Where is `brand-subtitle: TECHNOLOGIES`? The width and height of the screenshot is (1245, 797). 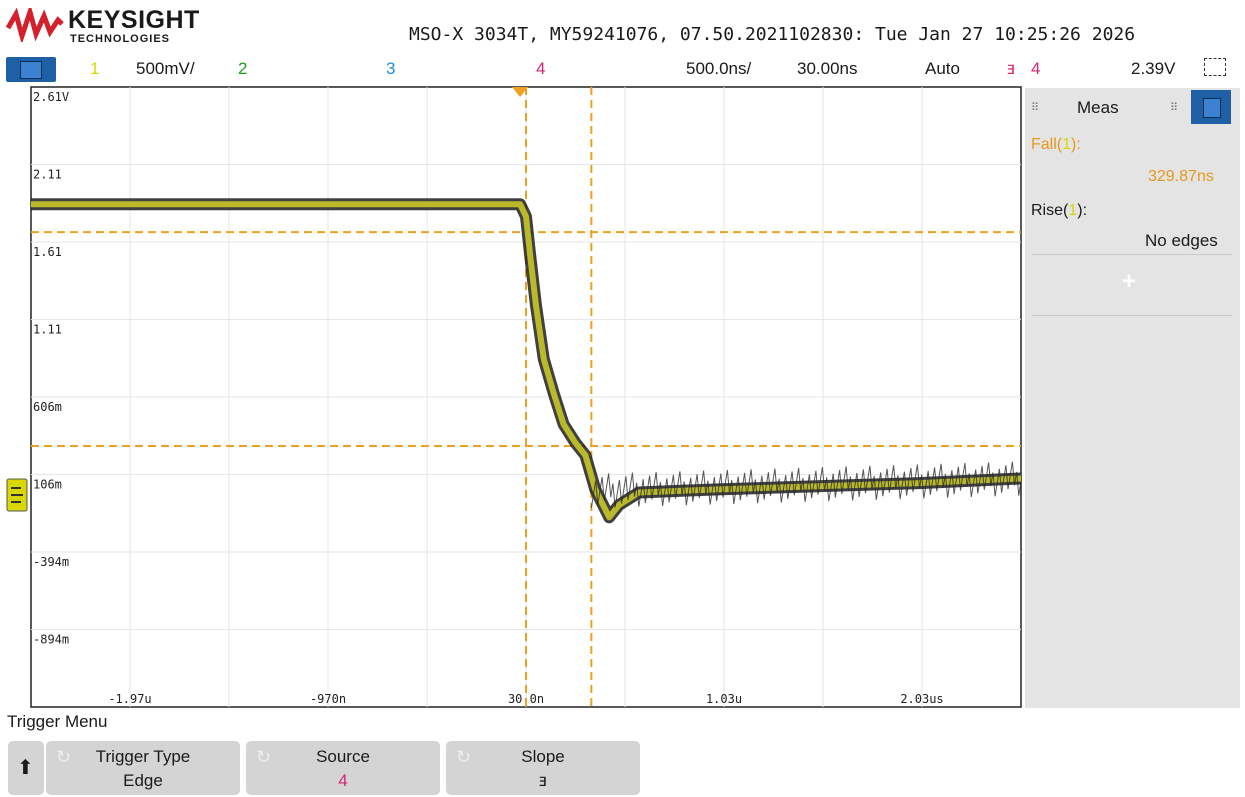 brand-subtitle: TECHNOLOGIES is located at coordinates (120, 39).